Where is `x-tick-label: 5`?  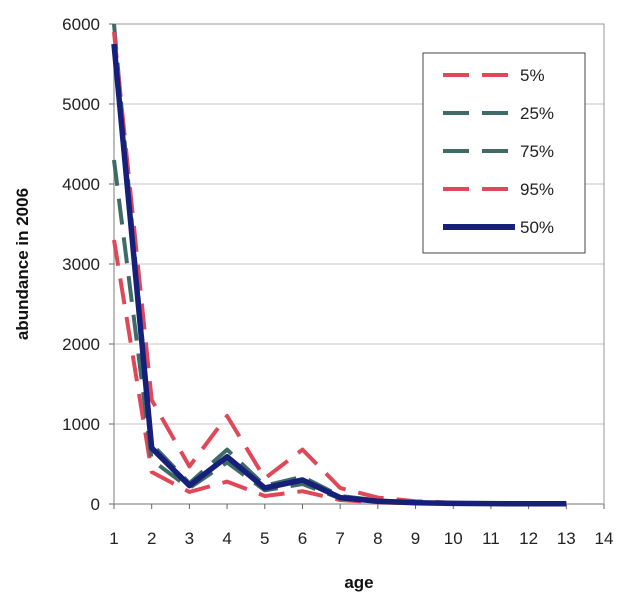 x-tick-label: 5 is located at coordinates (264, 538).